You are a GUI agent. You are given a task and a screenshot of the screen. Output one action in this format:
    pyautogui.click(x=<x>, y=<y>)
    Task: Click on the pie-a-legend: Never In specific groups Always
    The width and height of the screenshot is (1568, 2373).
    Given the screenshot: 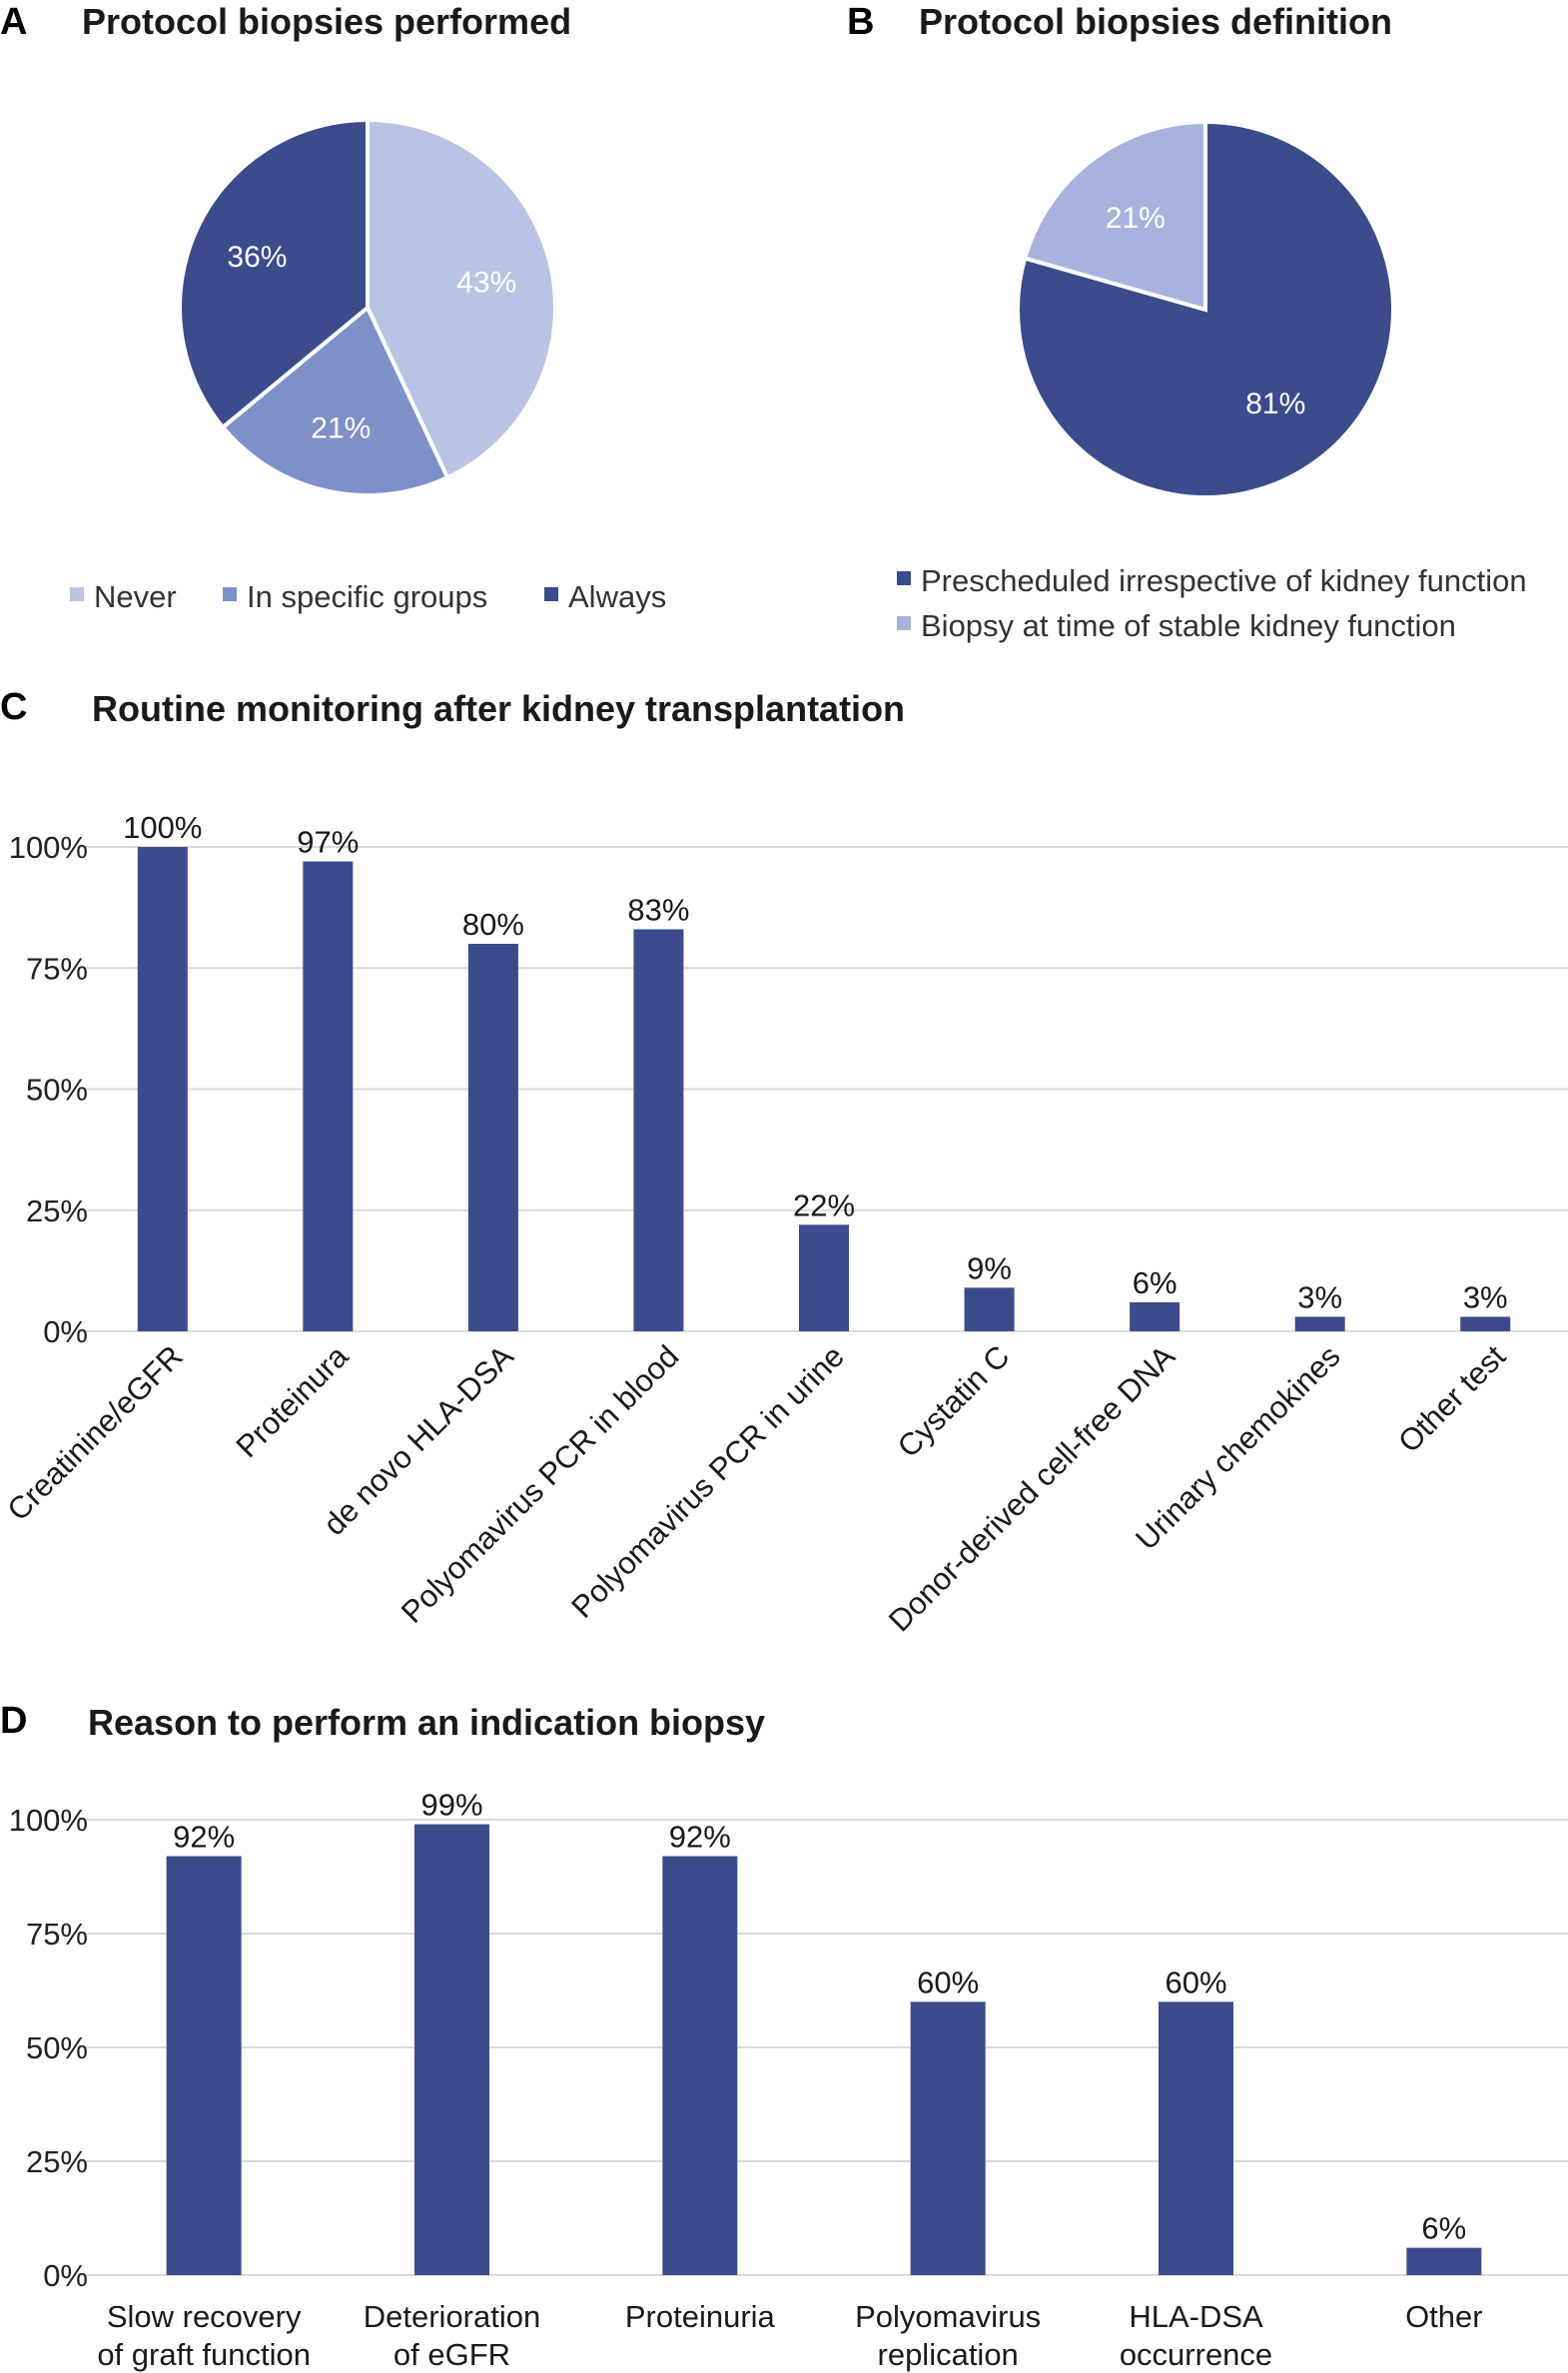 What is the action you would take?
    pyautogui.click(x=368, y=596)
    